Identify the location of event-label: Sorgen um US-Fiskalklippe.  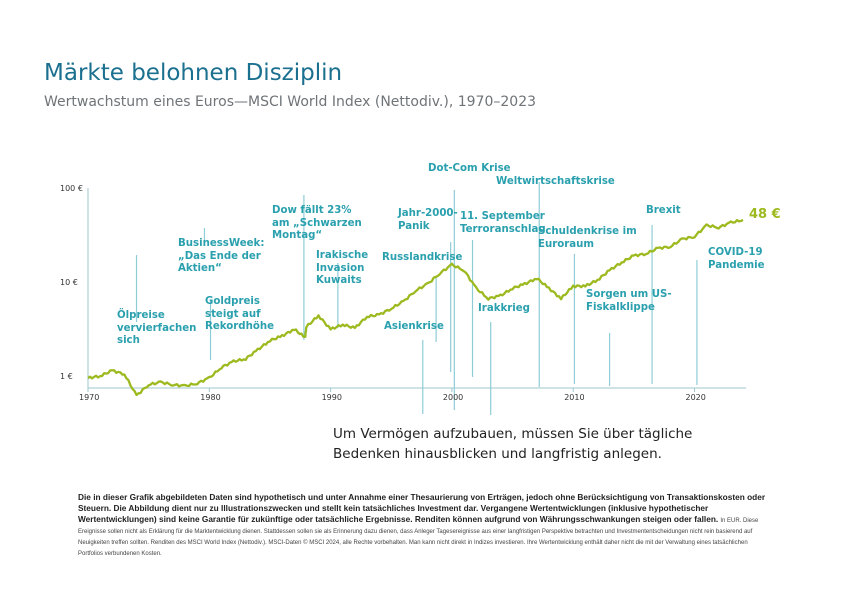
(629, 301).